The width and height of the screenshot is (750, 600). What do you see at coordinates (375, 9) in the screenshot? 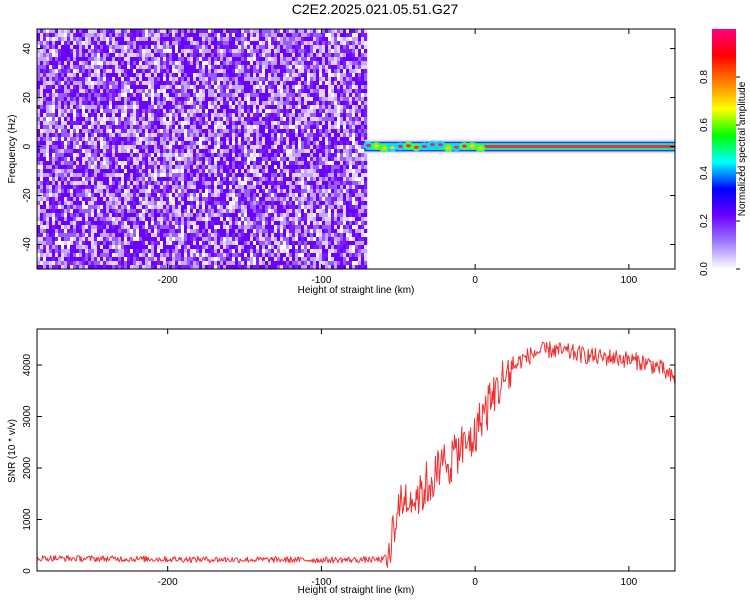
I see `chart-title: C2E2.2025.021.05.51.G27` at bounding box center [375, 9].